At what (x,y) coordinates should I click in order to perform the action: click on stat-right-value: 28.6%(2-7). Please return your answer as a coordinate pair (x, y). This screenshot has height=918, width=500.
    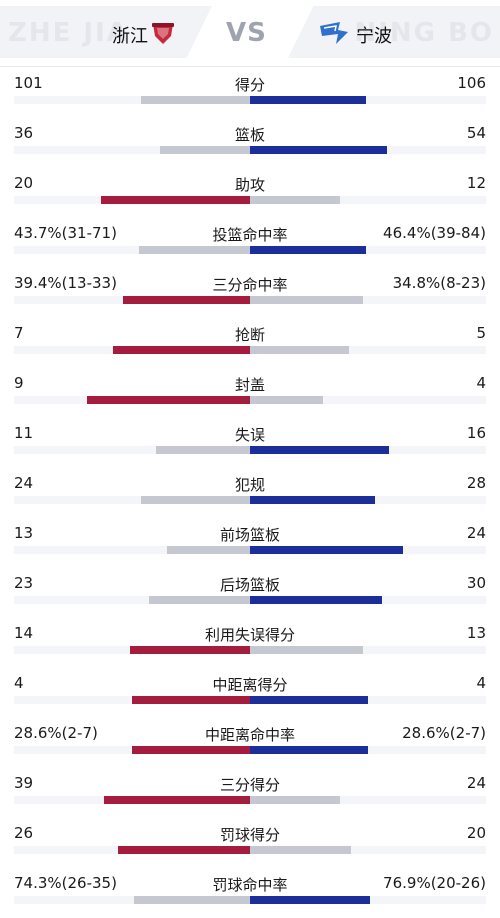
    Looking at the image, I should click on (444, 733).